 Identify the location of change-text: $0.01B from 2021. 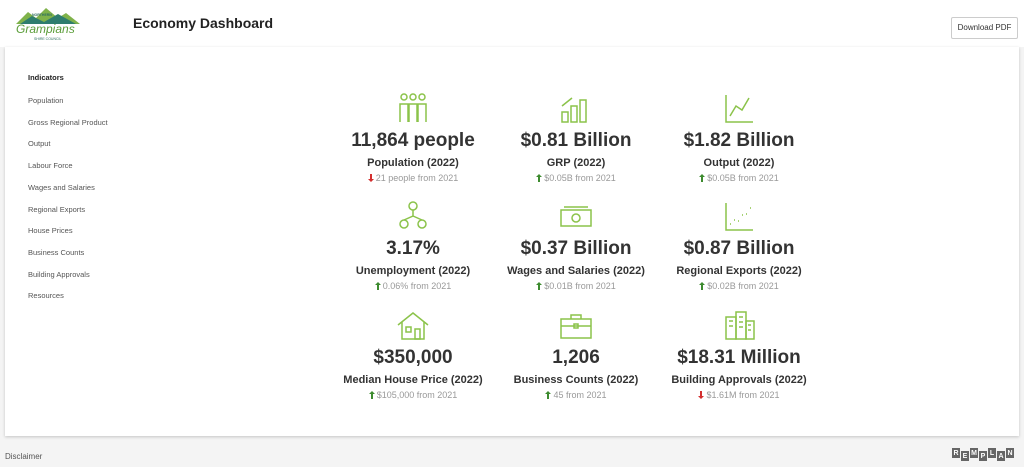
(580, 286).